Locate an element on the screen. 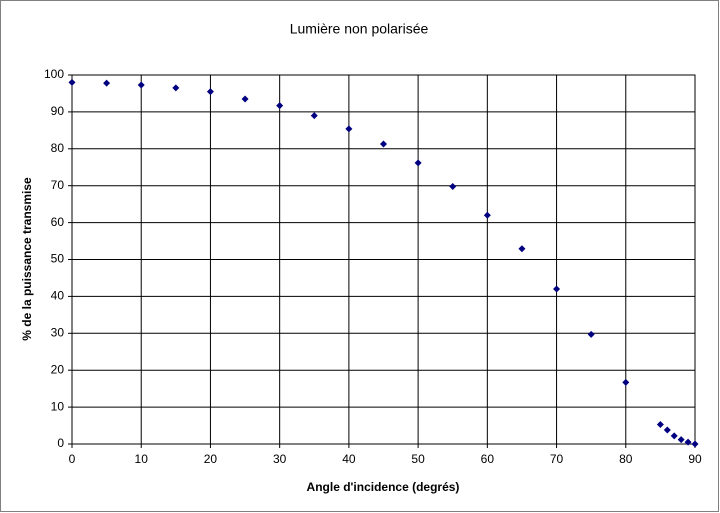  x-tick-label: 20 is located at coordinates (211, 459).